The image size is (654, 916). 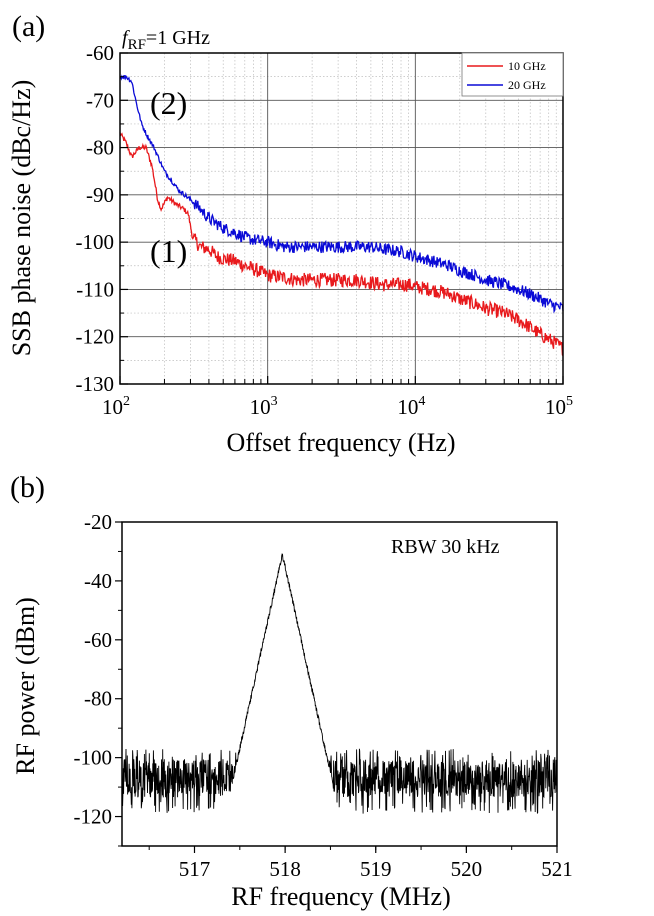 What do you see at coordinates (527, 85) in the screenshot?
I see `legend-label-20ghz: 20 GHz` at bounding box center [527, 85].